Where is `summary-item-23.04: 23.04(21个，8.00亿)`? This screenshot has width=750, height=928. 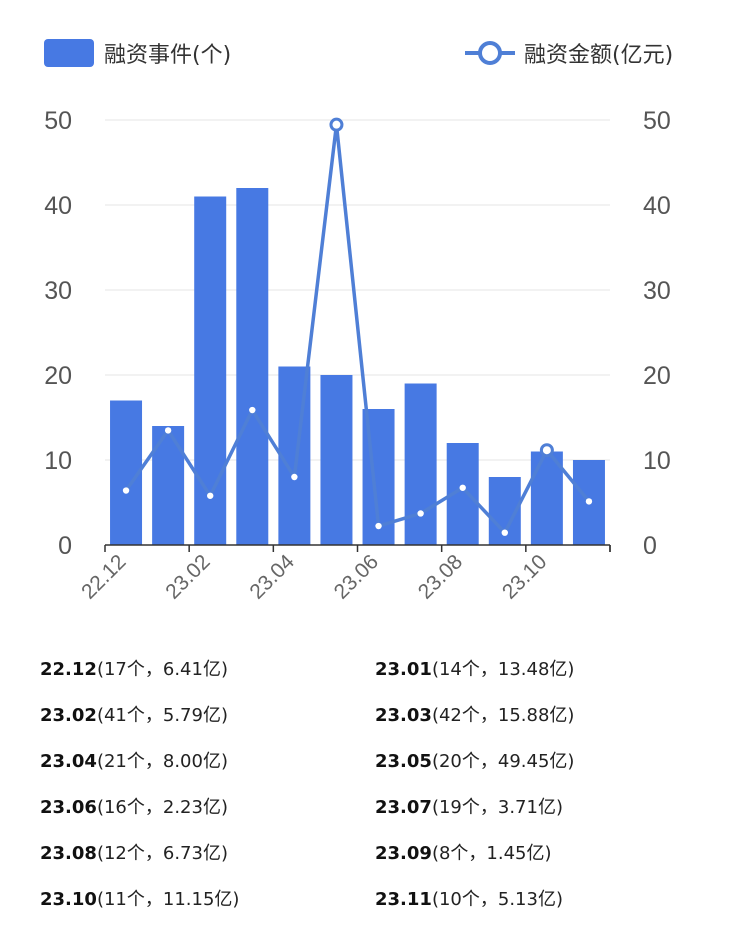
summary-item-23.04: 23.04(21个，8.00亿) is located at coordinates (207, 767).